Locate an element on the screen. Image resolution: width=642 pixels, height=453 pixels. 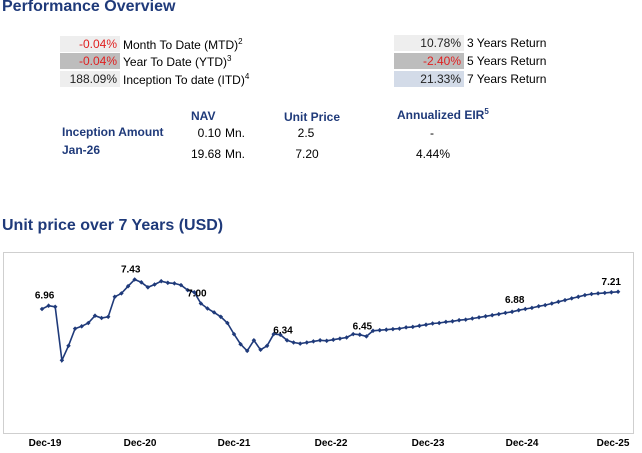
data-label: 6.96 is located at coordinates (45, 296).